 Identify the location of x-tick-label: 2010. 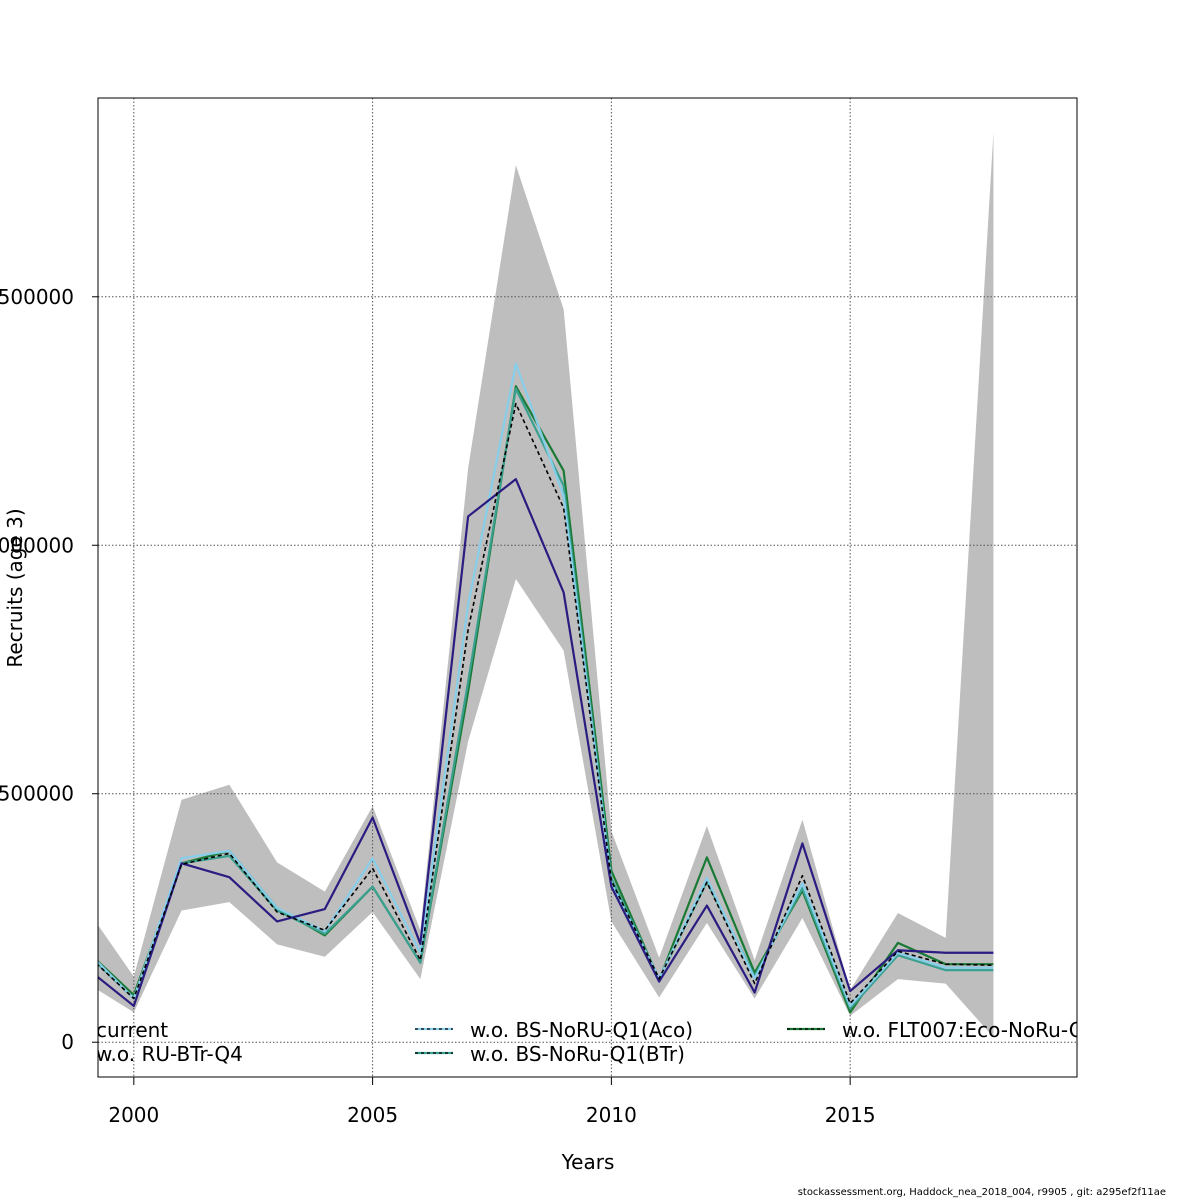
(611, 1115).